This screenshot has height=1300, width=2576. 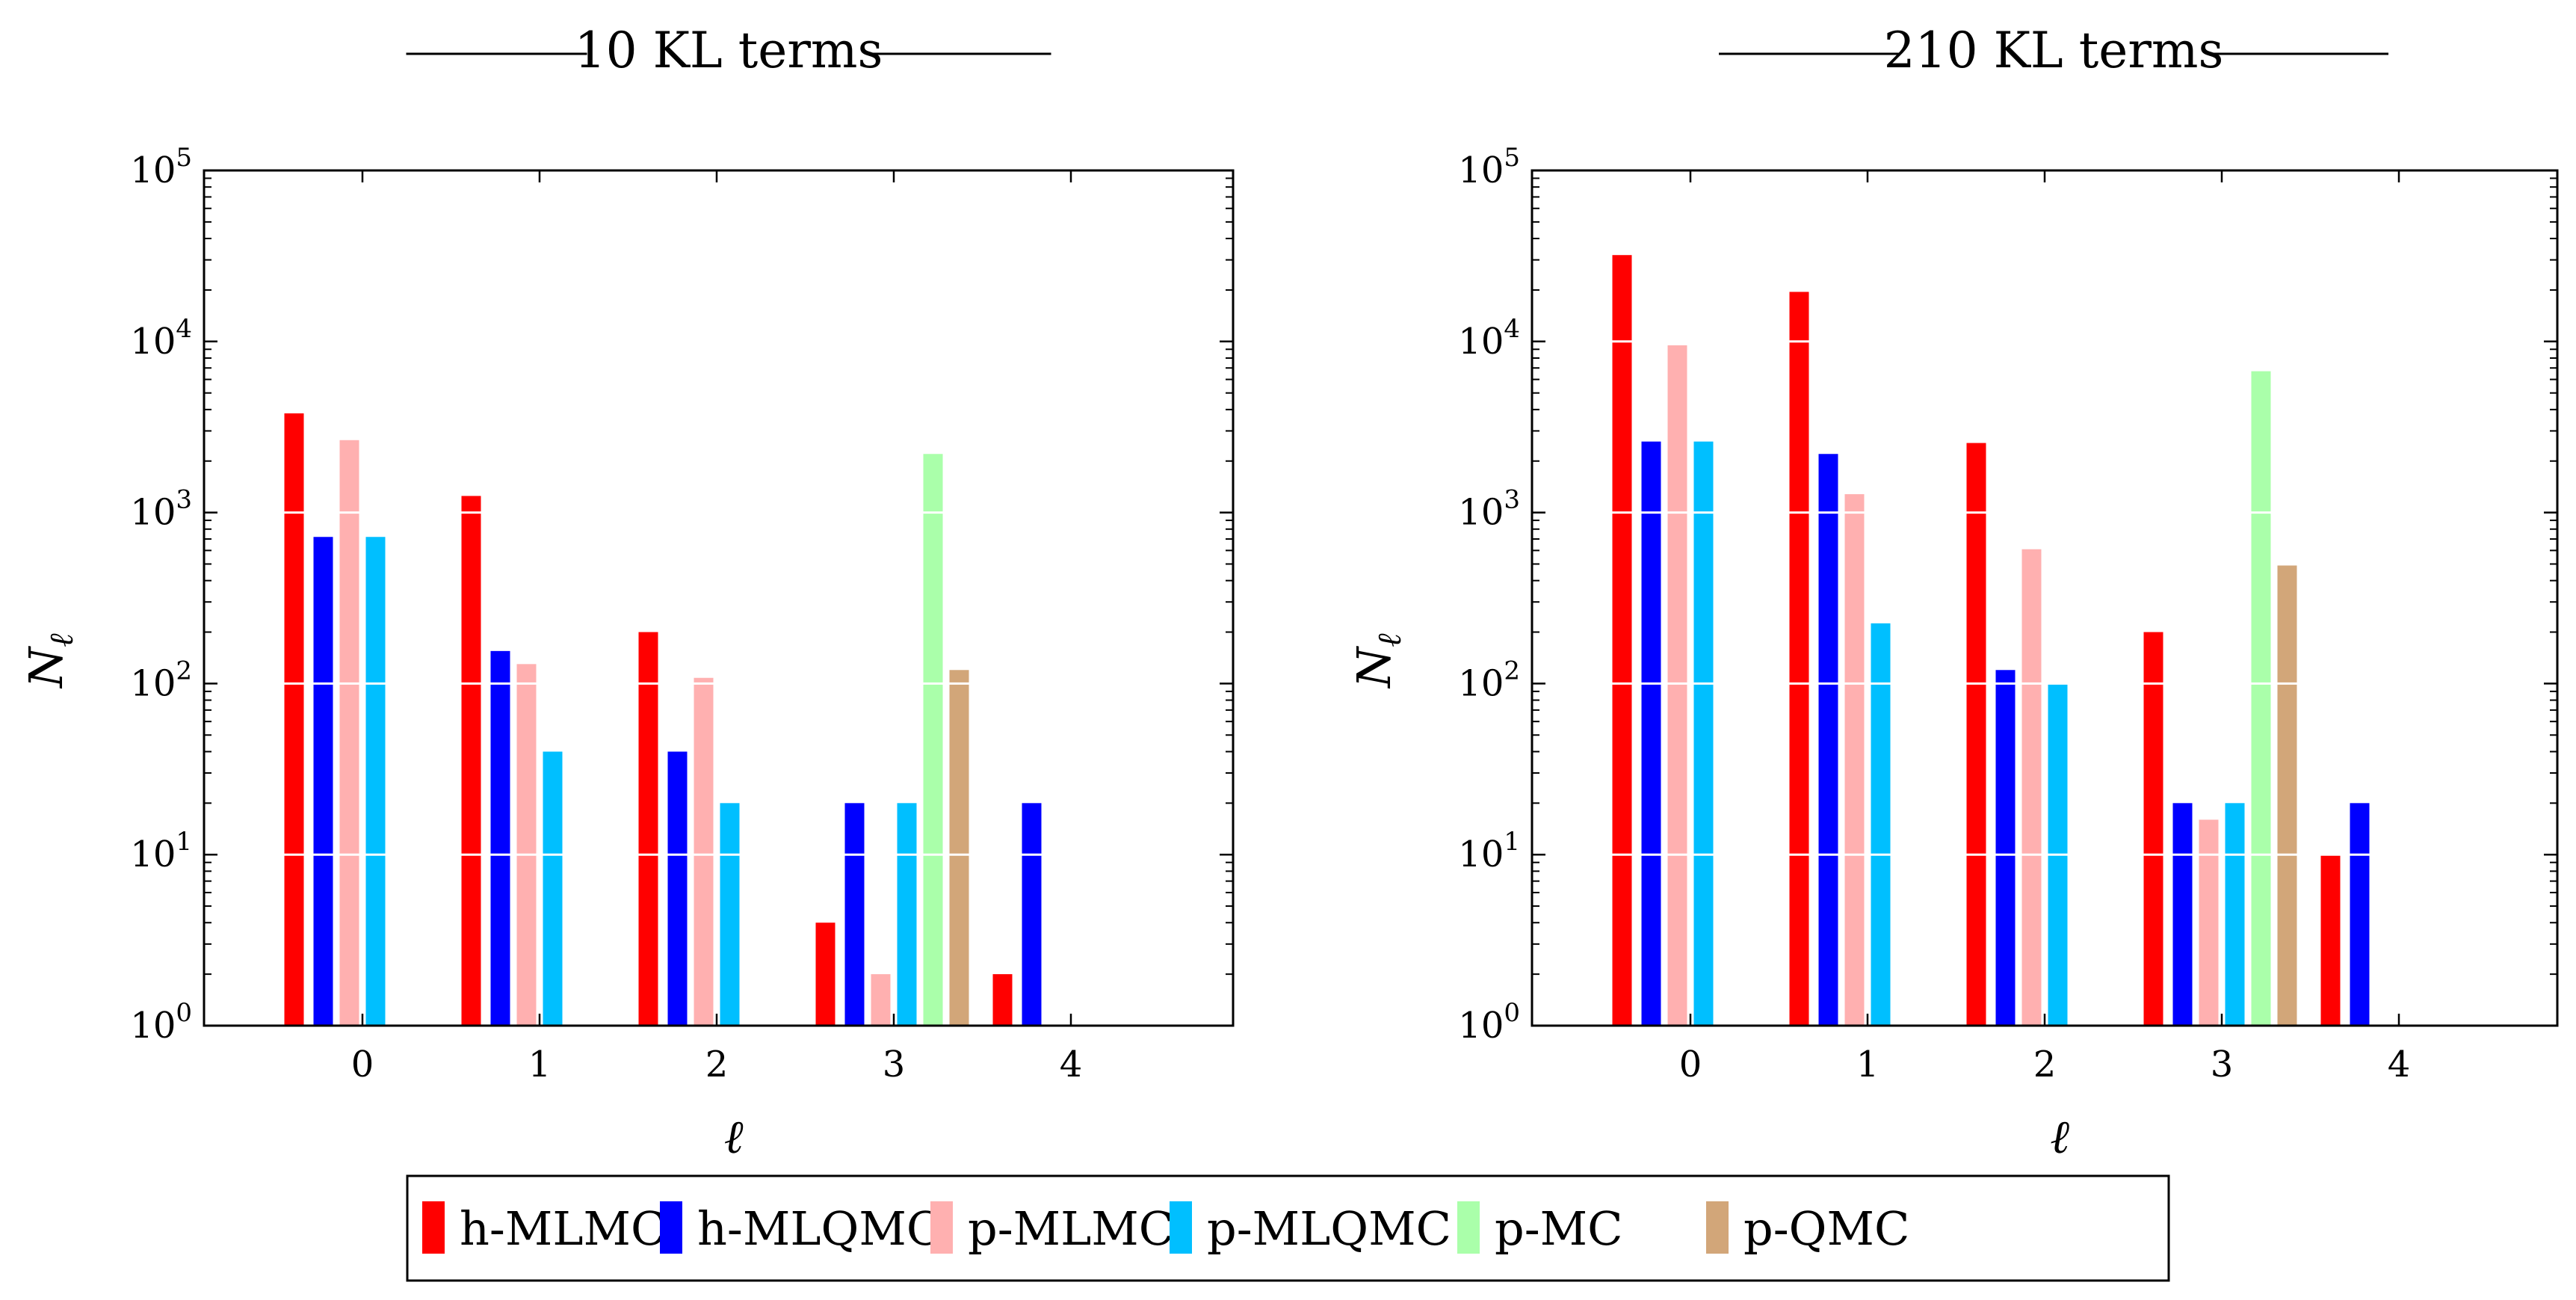 I want to click on legend-label-h-mlmc: h-MLMC, so click(x=563, y=1228).